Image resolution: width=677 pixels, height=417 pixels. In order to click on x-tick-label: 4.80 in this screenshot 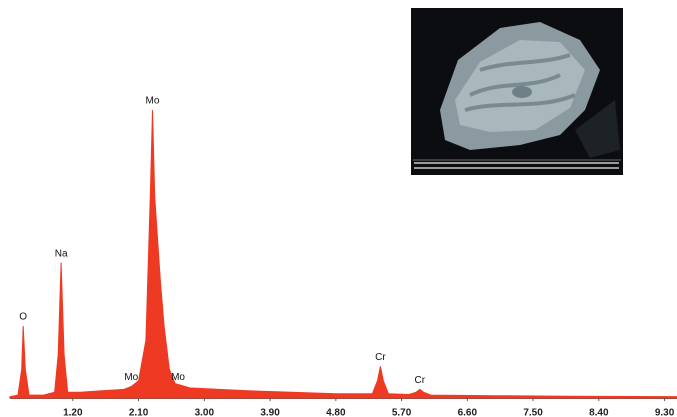, I will do `click(336, 412)`.